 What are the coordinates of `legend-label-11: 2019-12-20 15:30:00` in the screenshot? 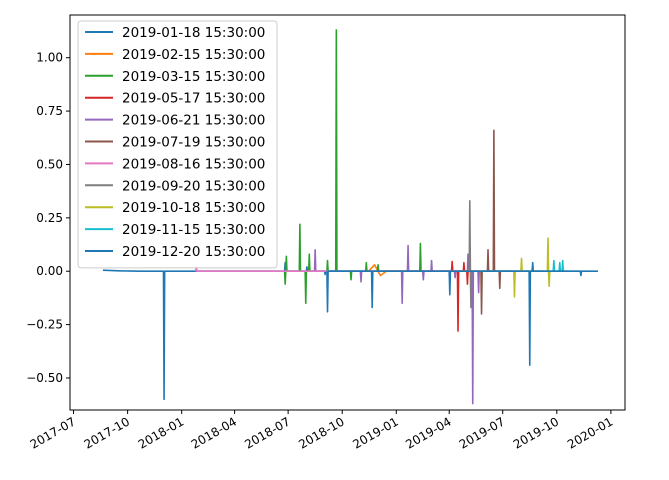 It's located at (193, 252).